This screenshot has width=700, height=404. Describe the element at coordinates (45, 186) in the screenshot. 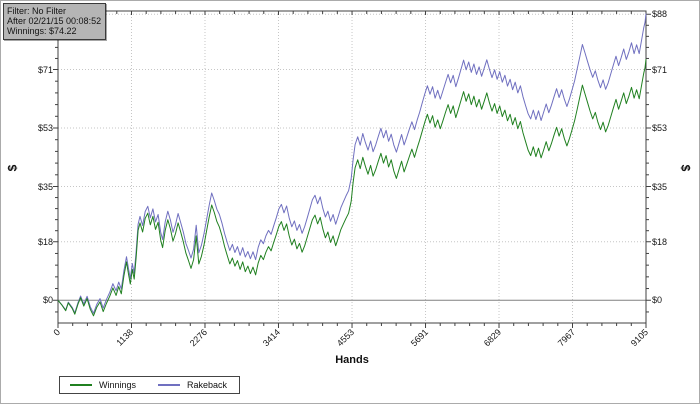

I see `y-tick-label-left: $35` at that location.